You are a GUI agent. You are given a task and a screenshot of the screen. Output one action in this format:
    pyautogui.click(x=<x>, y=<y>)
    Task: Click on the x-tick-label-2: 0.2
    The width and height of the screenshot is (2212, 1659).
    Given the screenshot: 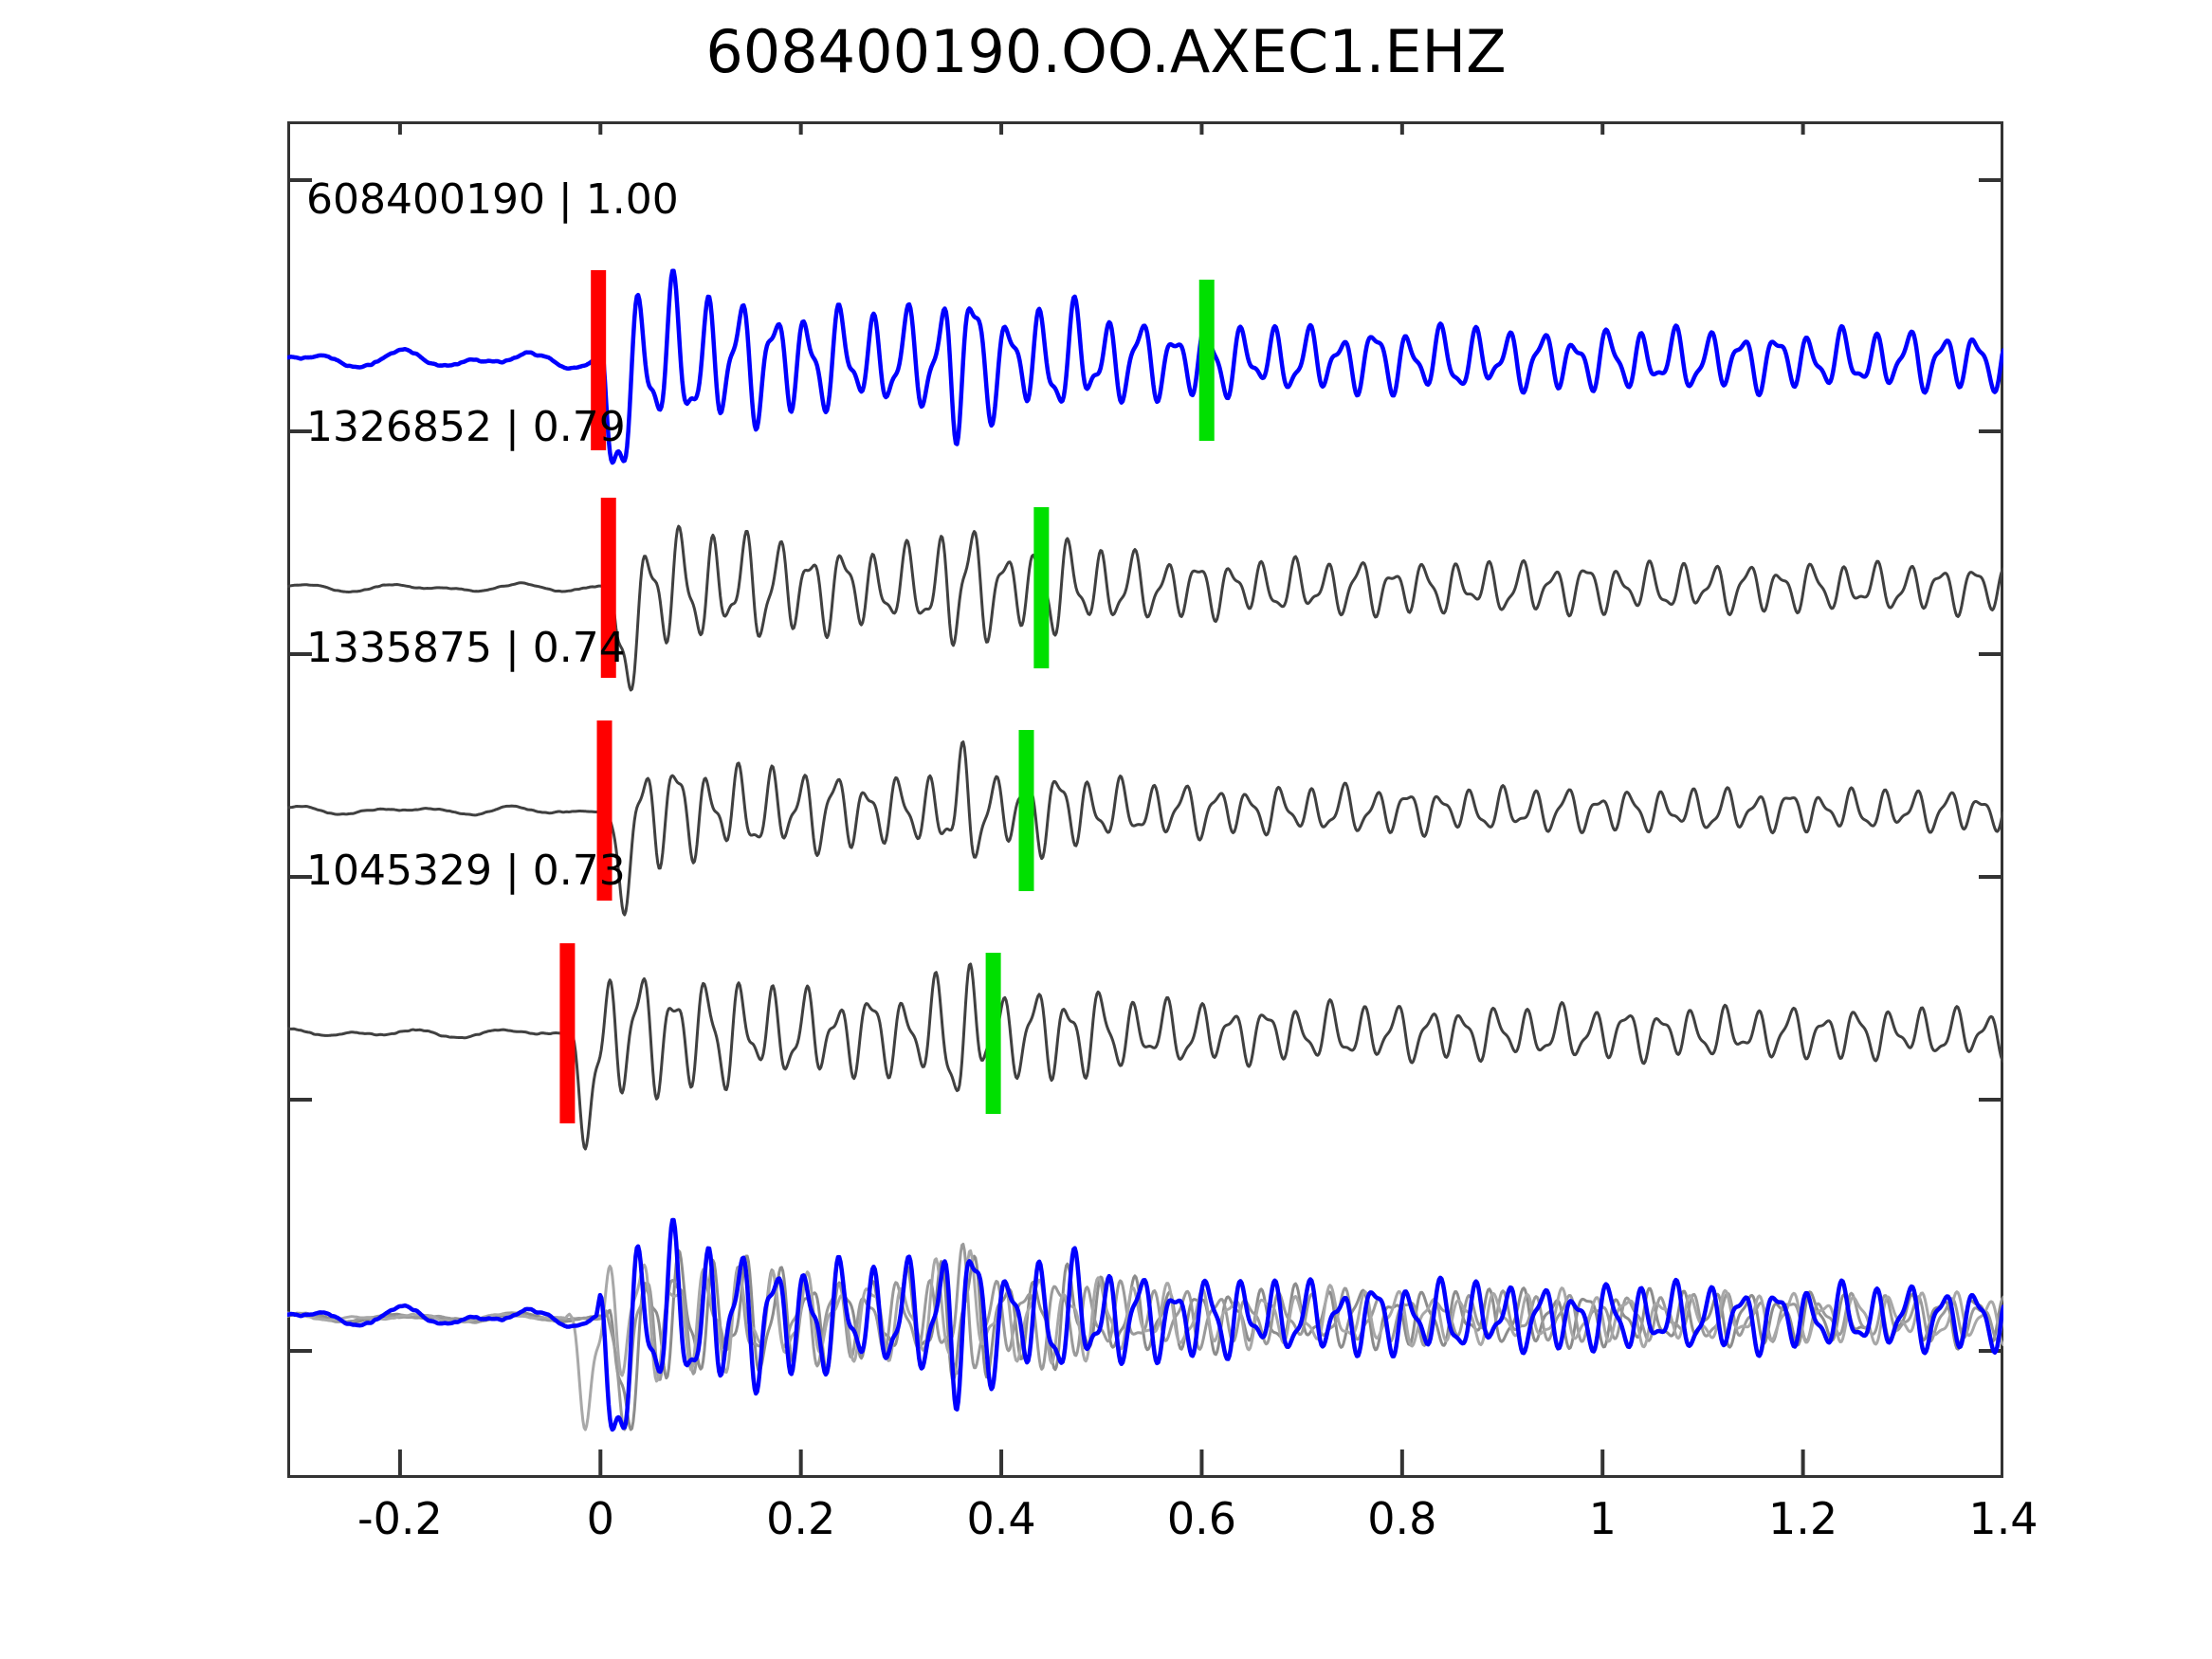 What is the action you would take?
    pyautogui.click(x=801, y=1518)
    